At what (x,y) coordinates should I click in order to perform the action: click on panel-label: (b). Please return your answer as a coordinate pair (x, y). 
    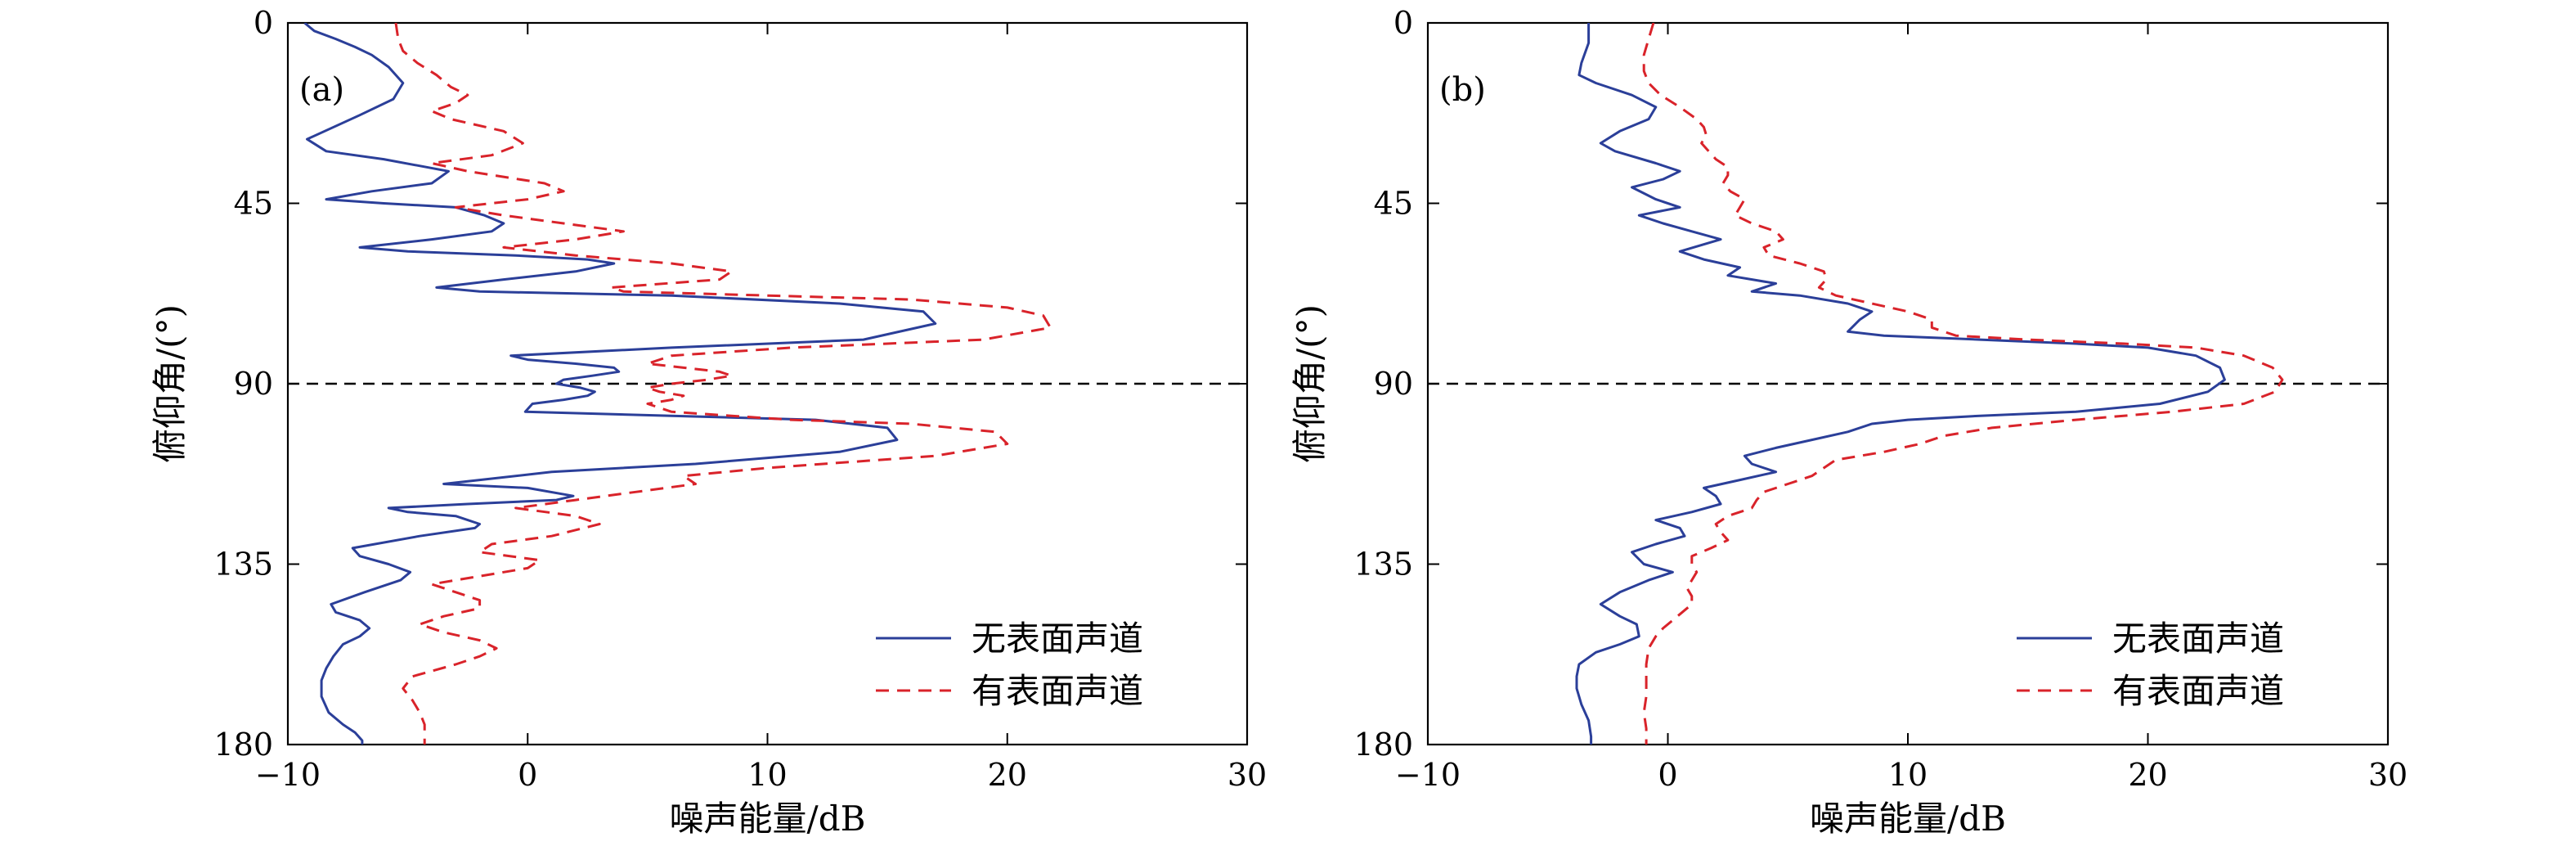
    Looking at the image, I should click on (1462, 90).